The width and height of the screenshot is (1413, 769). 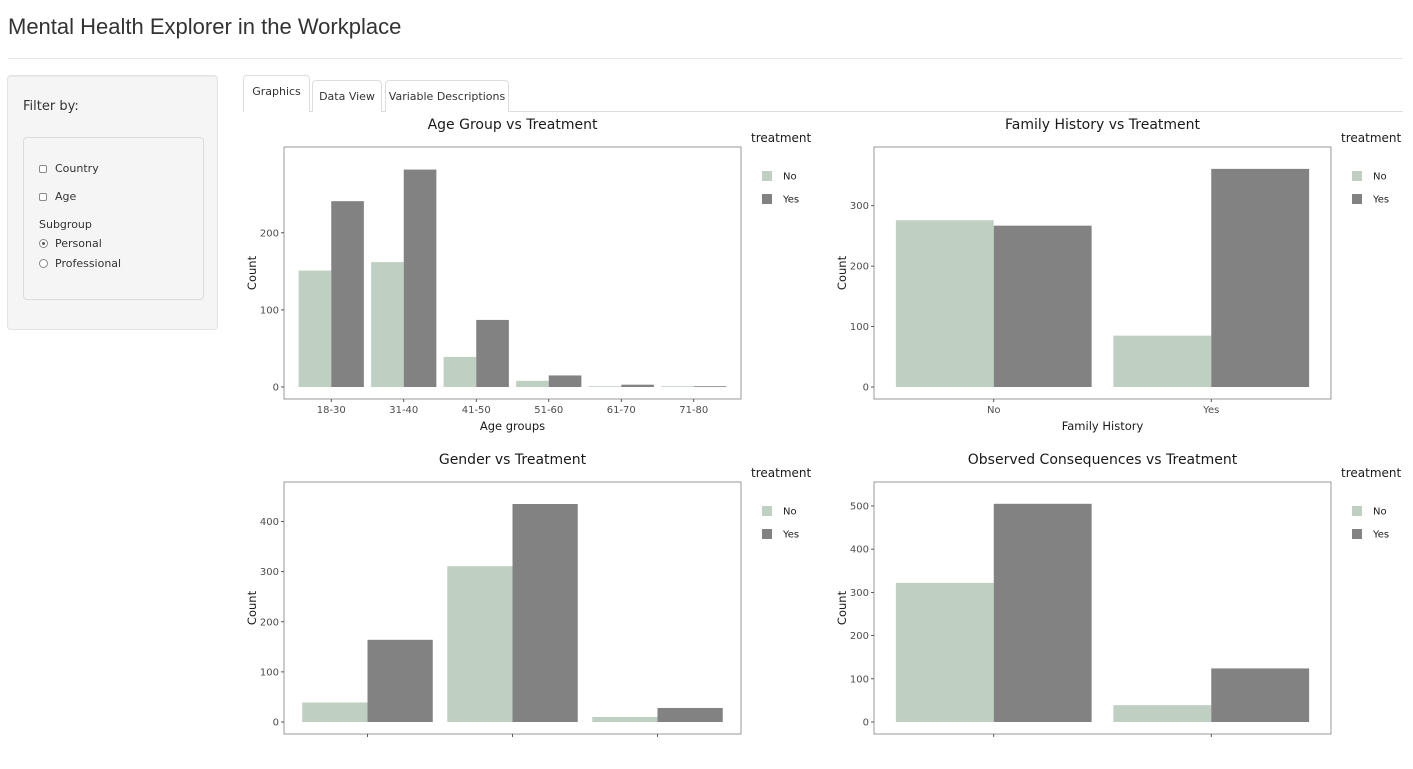 I want to click on x-tick-label: 61-70, so click(x=621, y=410).